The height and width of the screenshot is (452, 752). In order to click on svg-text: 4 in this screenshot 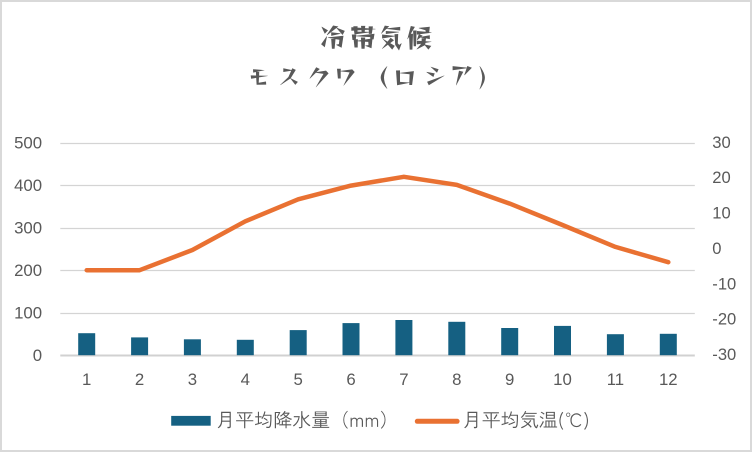, I will do `click(245, 379)`.